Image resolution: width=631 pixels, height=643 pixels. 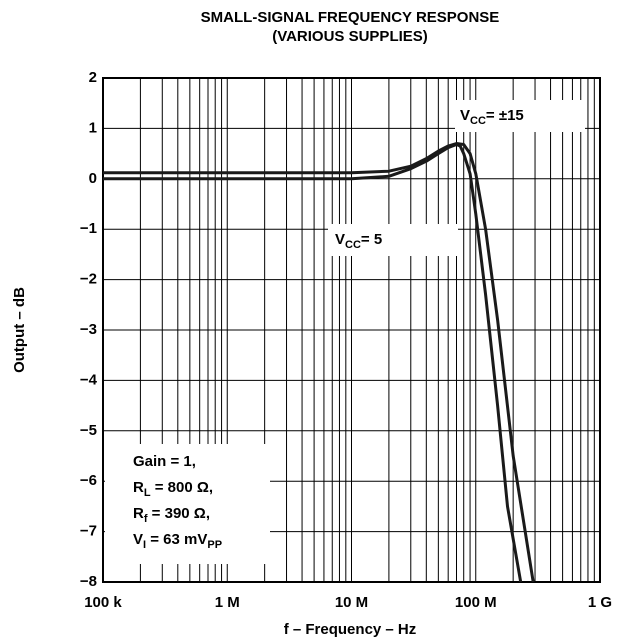 What do you see at coordinates (89, 379) in the screenshot?
I see `y-tick-label: −4` at bounding box center [89, 379].